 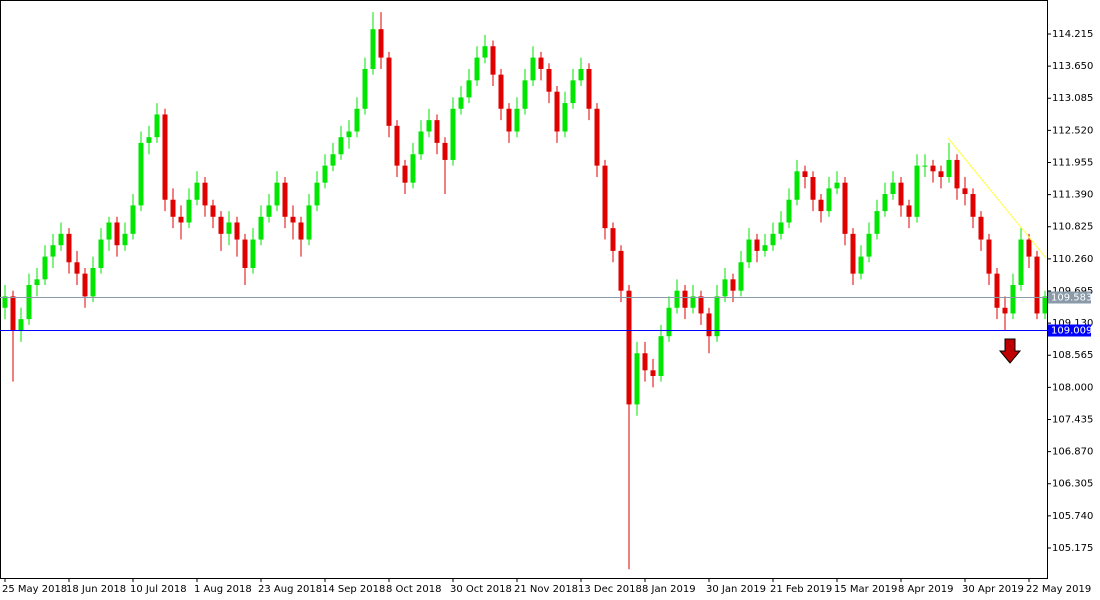 I want to click on x-tick-label: 10 Jul 2018, so click(x=158, y=589).